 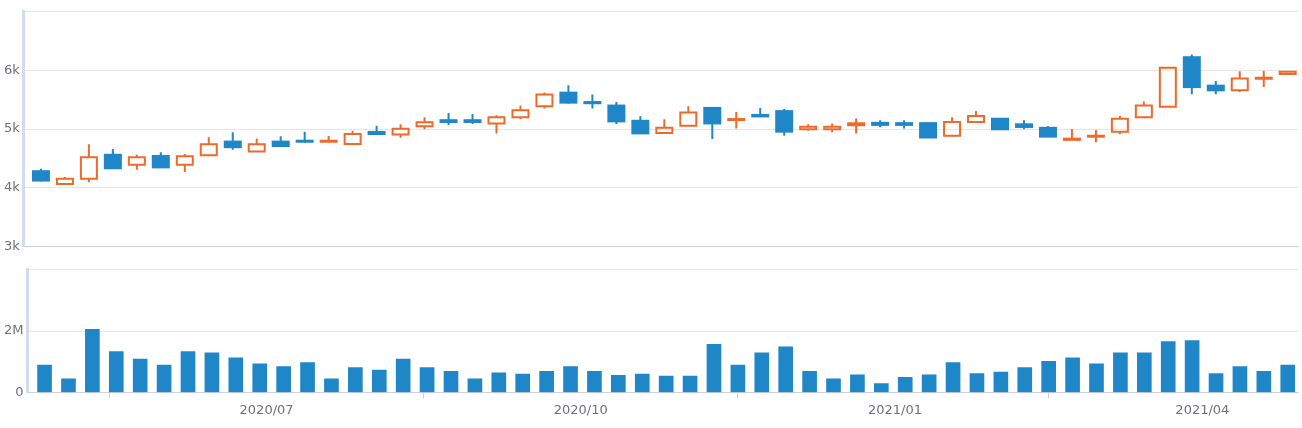 I want to click on y-tick-label: 6k, so click(x=12, y=69).